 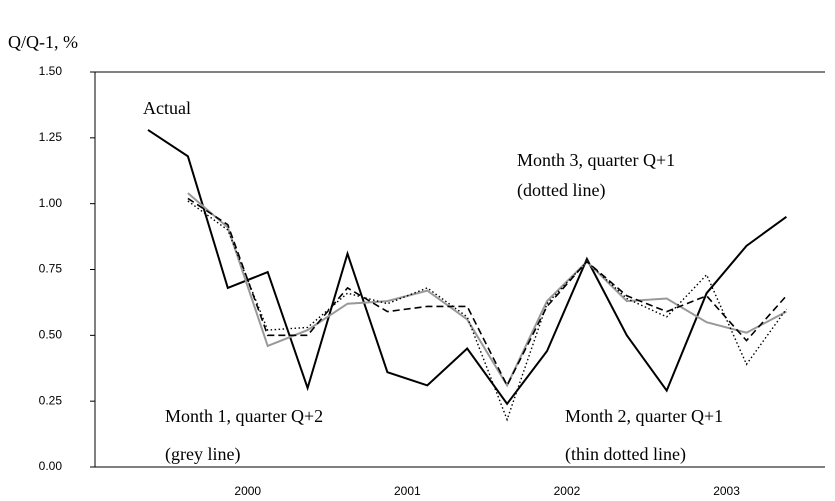 What do you see at coordinates (51, 203) in the screenshot?
I see `y-tick-label: 1.00` at bounding box center [51, 203].